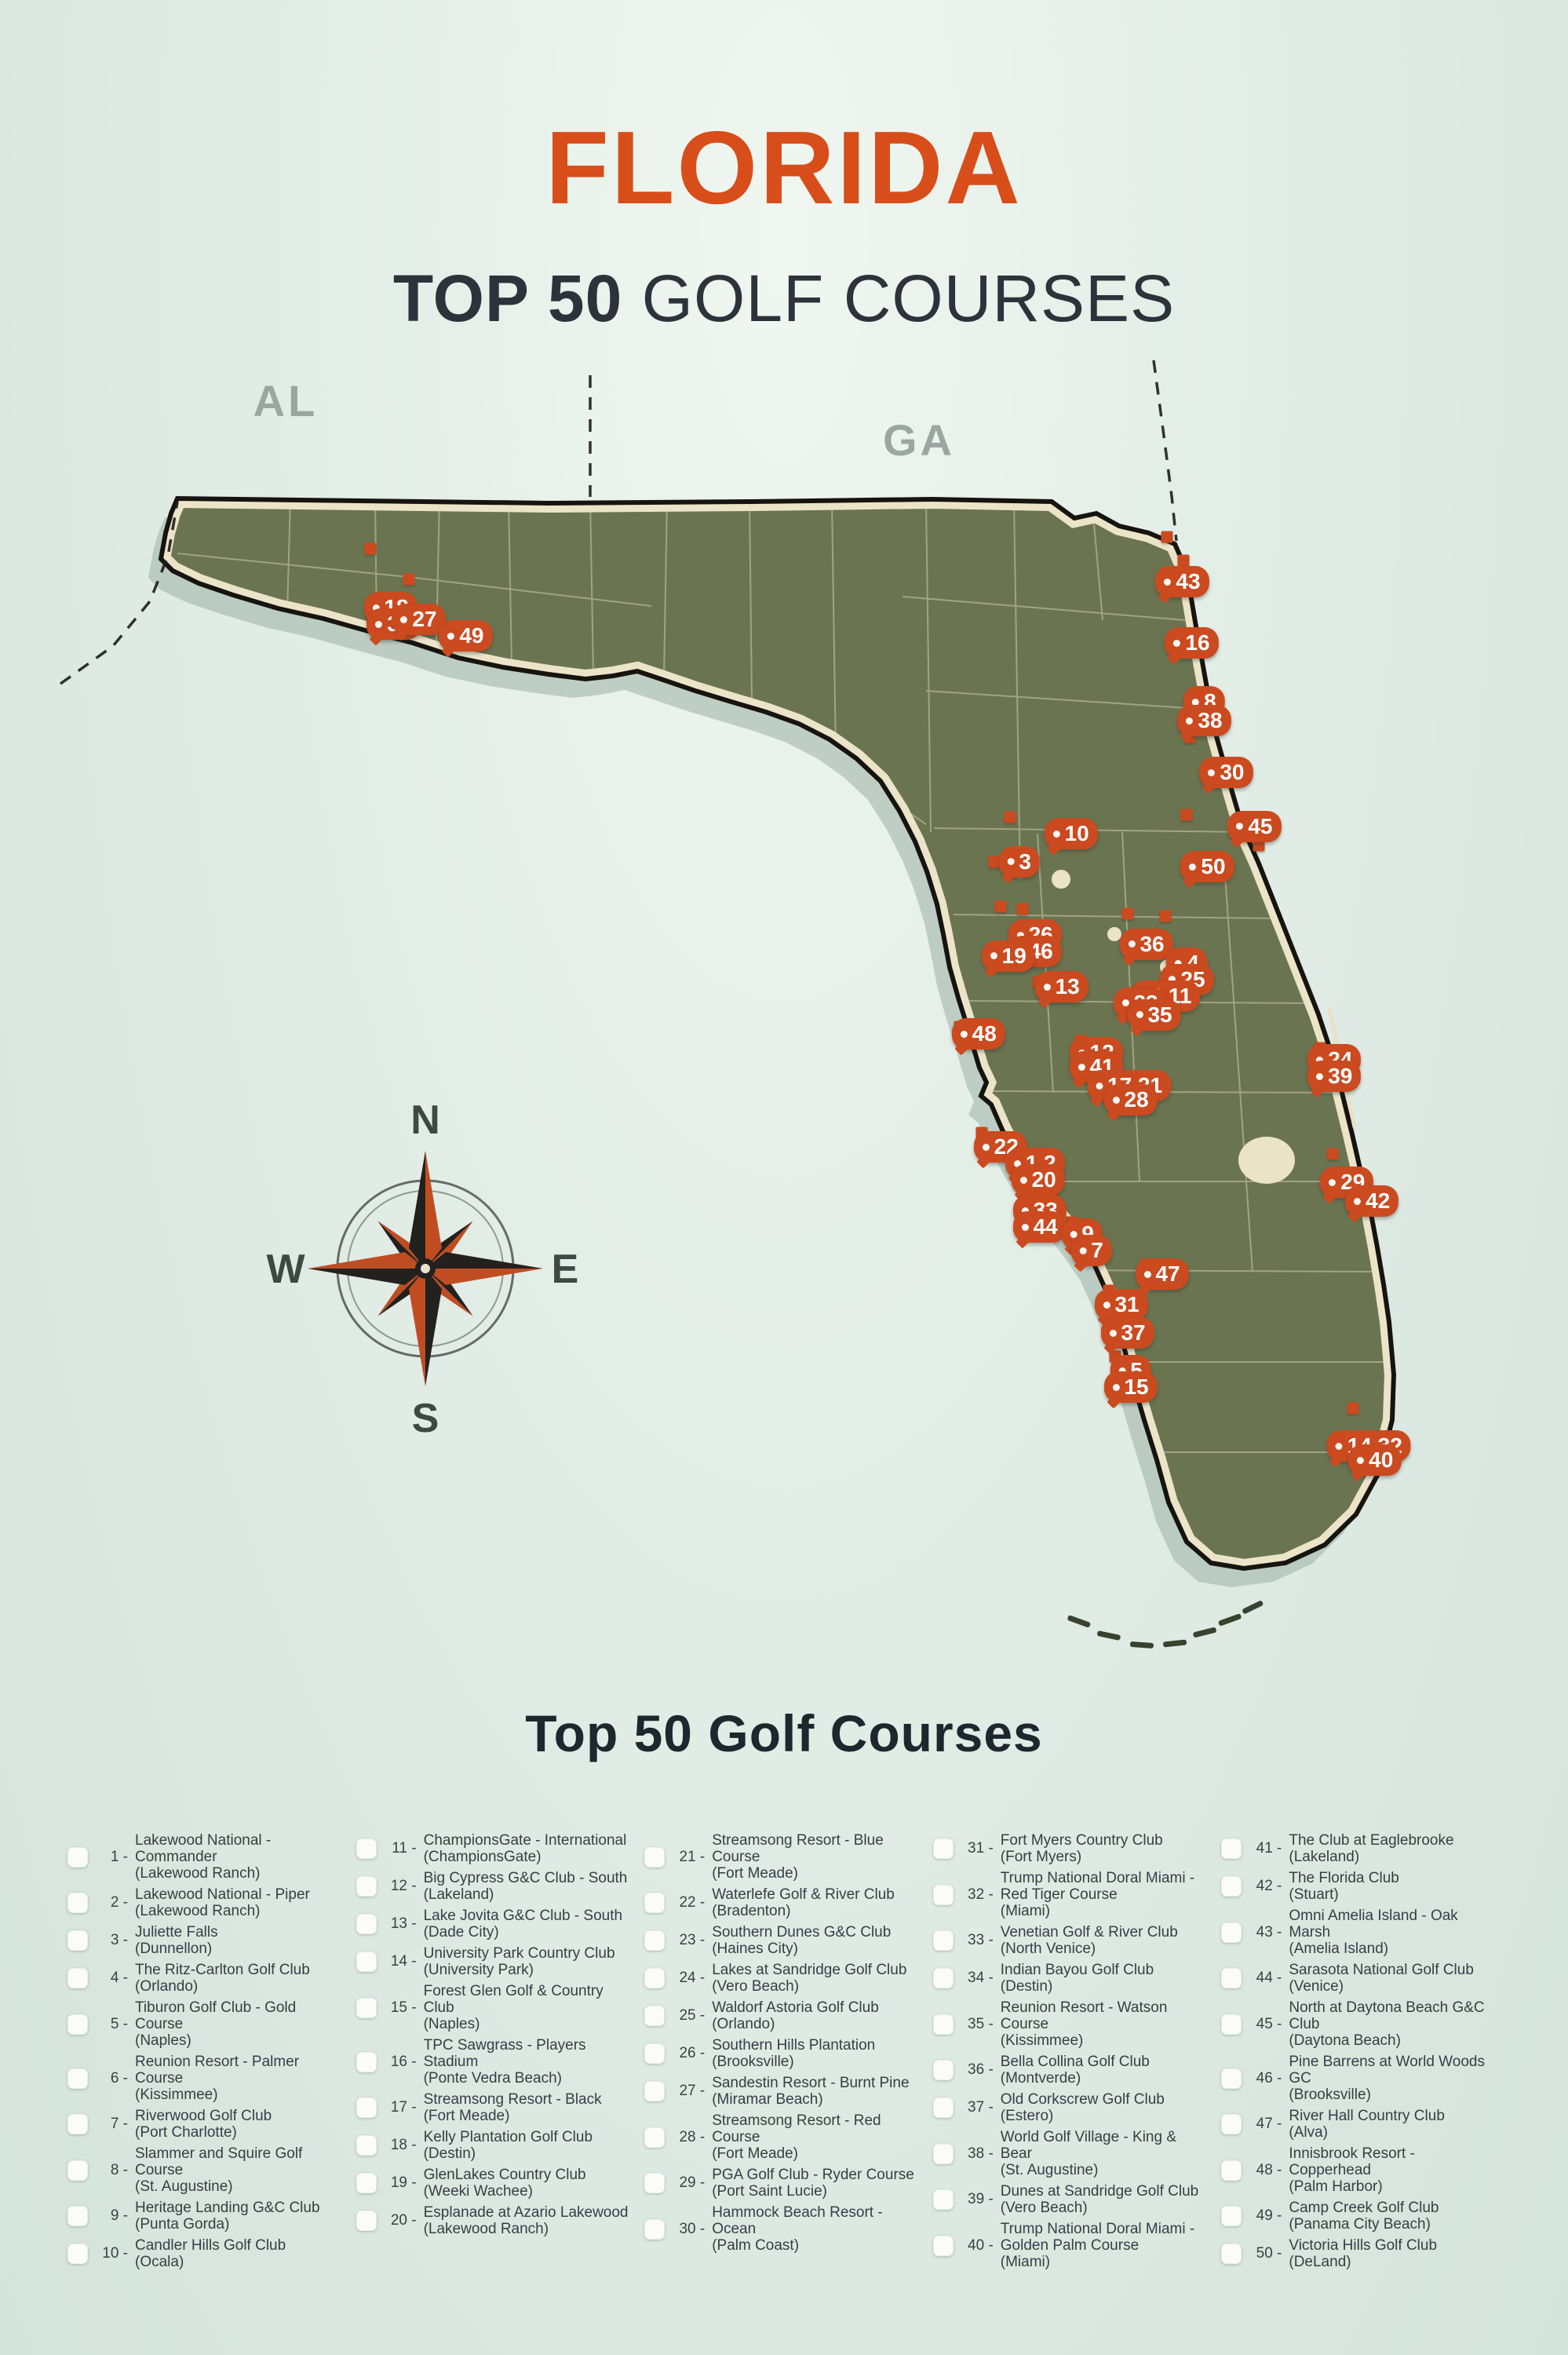 This screenshot has width=1568, height=2355. I want to click on legend-number: 8 -, so click(119, 2169).